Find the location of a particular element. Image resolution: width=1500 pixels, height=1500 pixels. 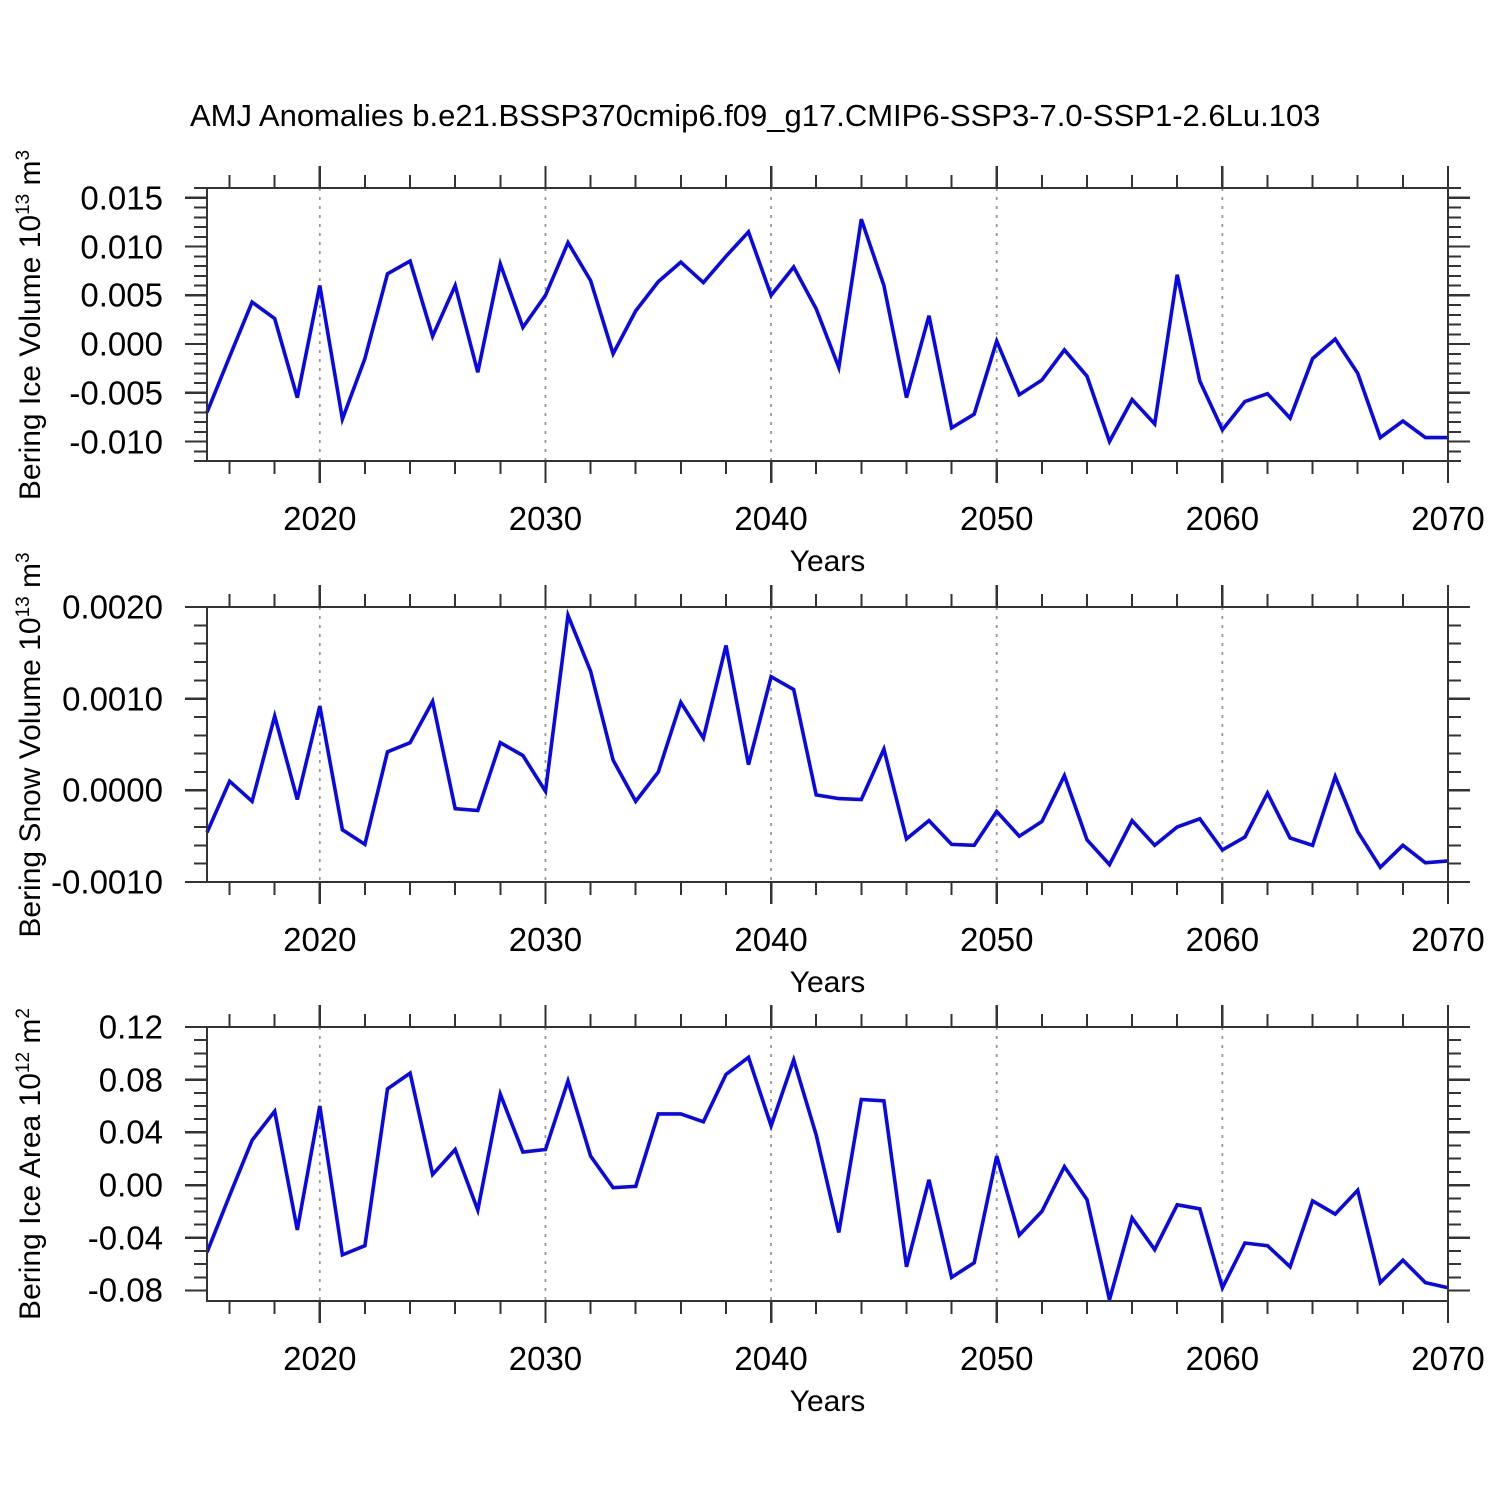

y-tick-label: 0.0020 is located at coordinates (112, 607).